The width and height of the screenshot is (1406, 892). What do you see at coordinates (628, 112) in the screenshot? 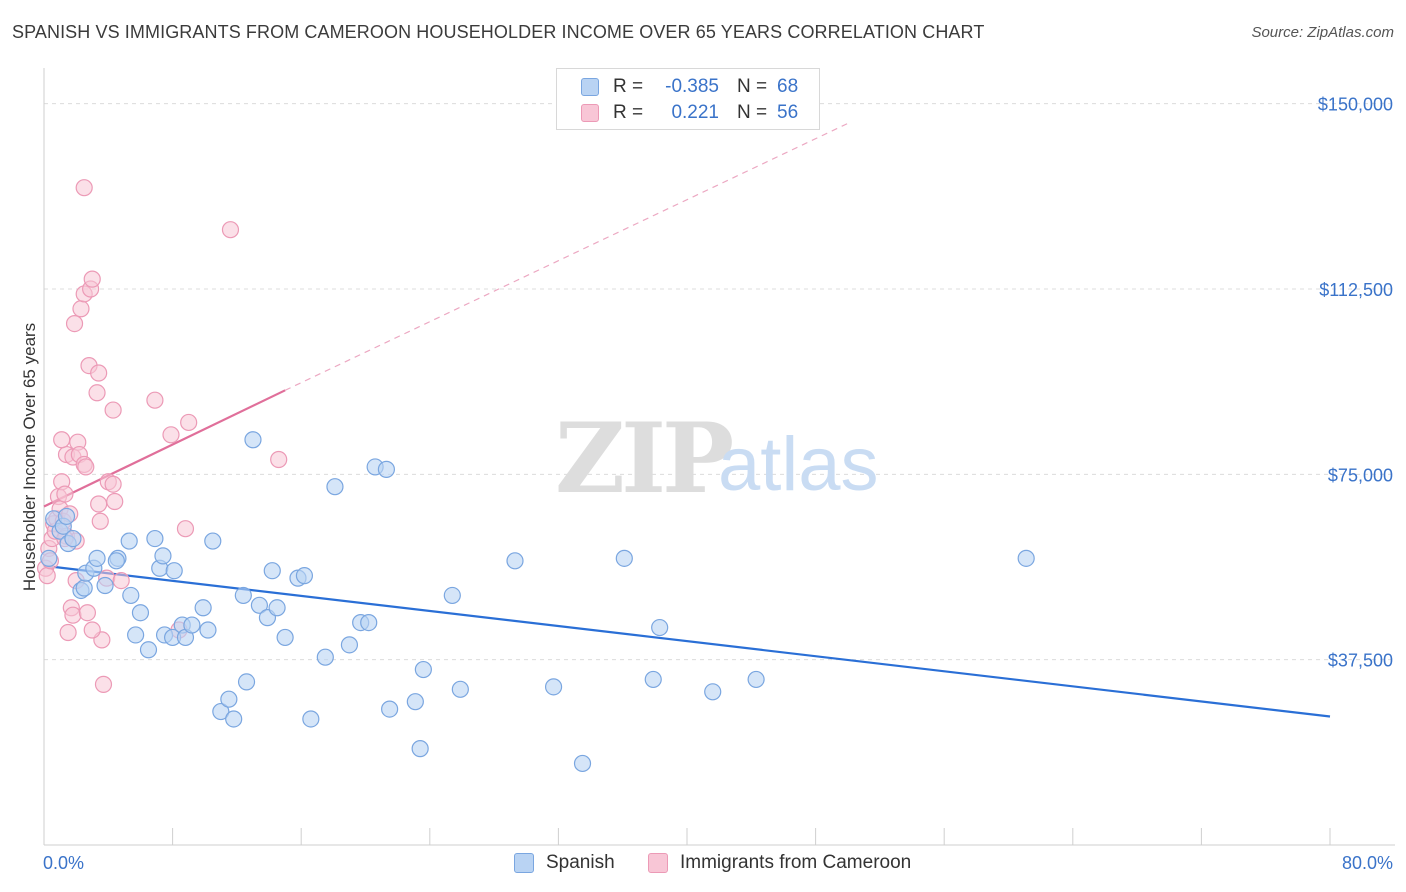
I see `legend-r-label: R =` at bounding box center [628, 112].